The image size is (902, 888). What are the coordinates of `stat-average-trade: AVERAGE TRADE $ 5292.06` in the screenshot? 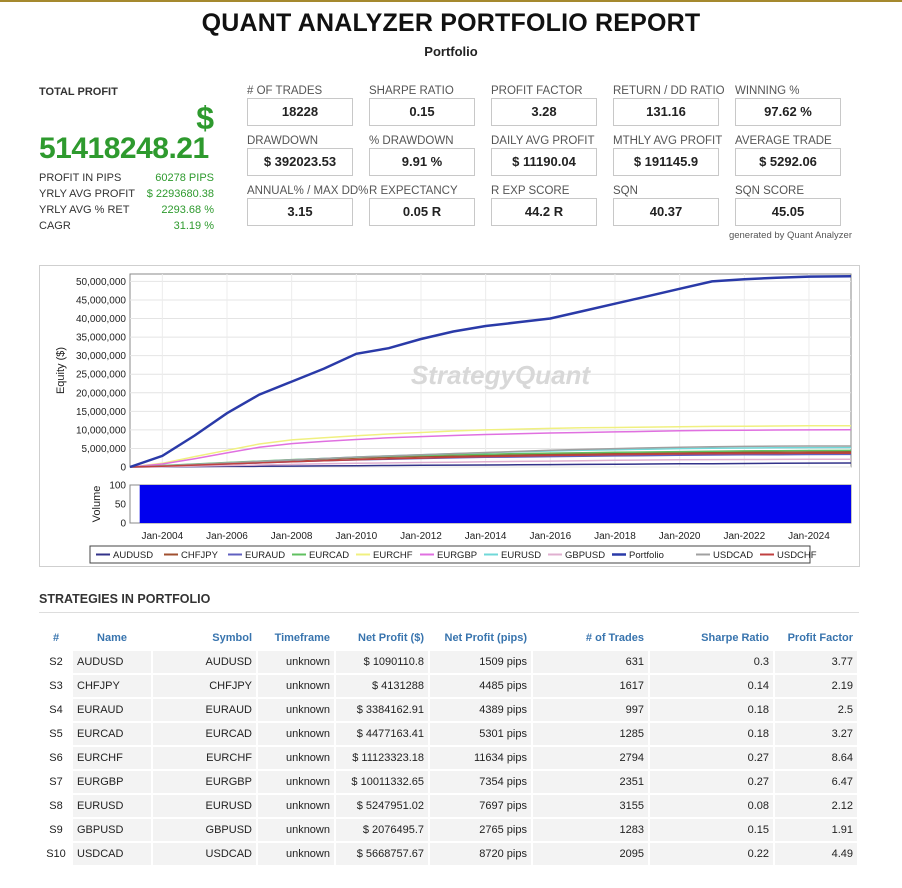 It's located at (788, 155).